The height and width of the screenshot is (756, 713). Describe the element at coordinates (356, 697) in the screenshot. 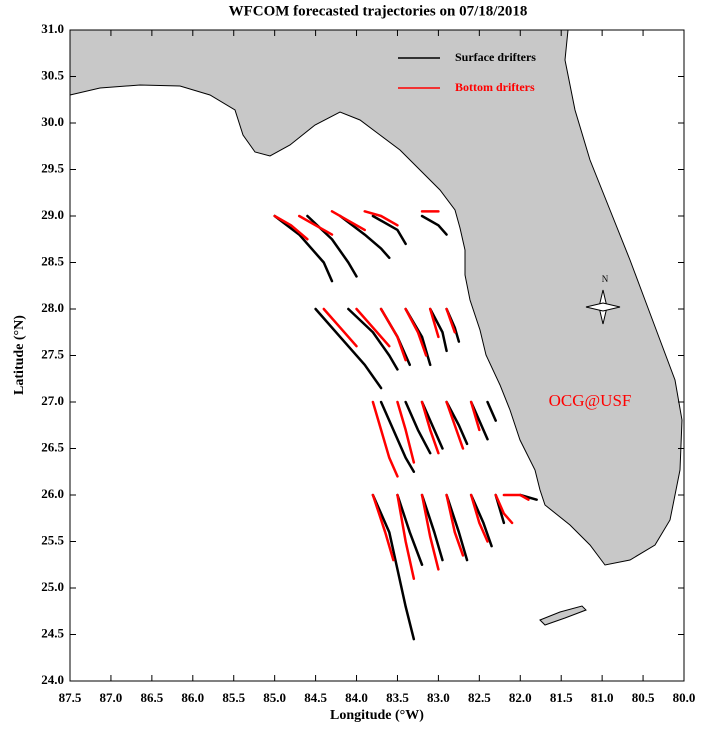

I see `x-tick-label: 84.0` at that location.